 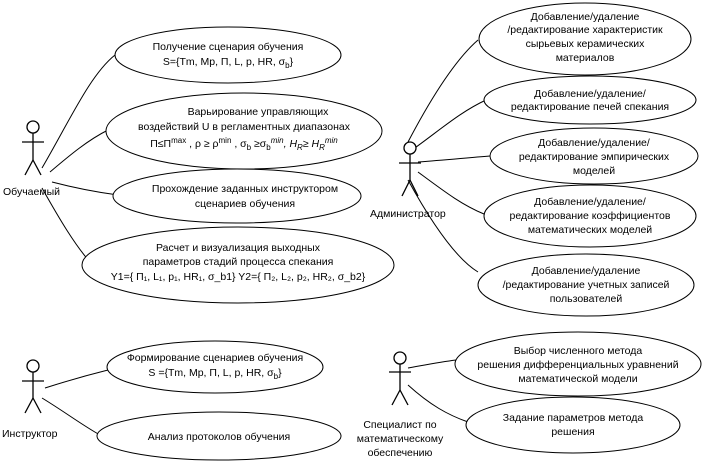 I want to click on usecase-label-line-4: материалов, so click(x=585, y=58).